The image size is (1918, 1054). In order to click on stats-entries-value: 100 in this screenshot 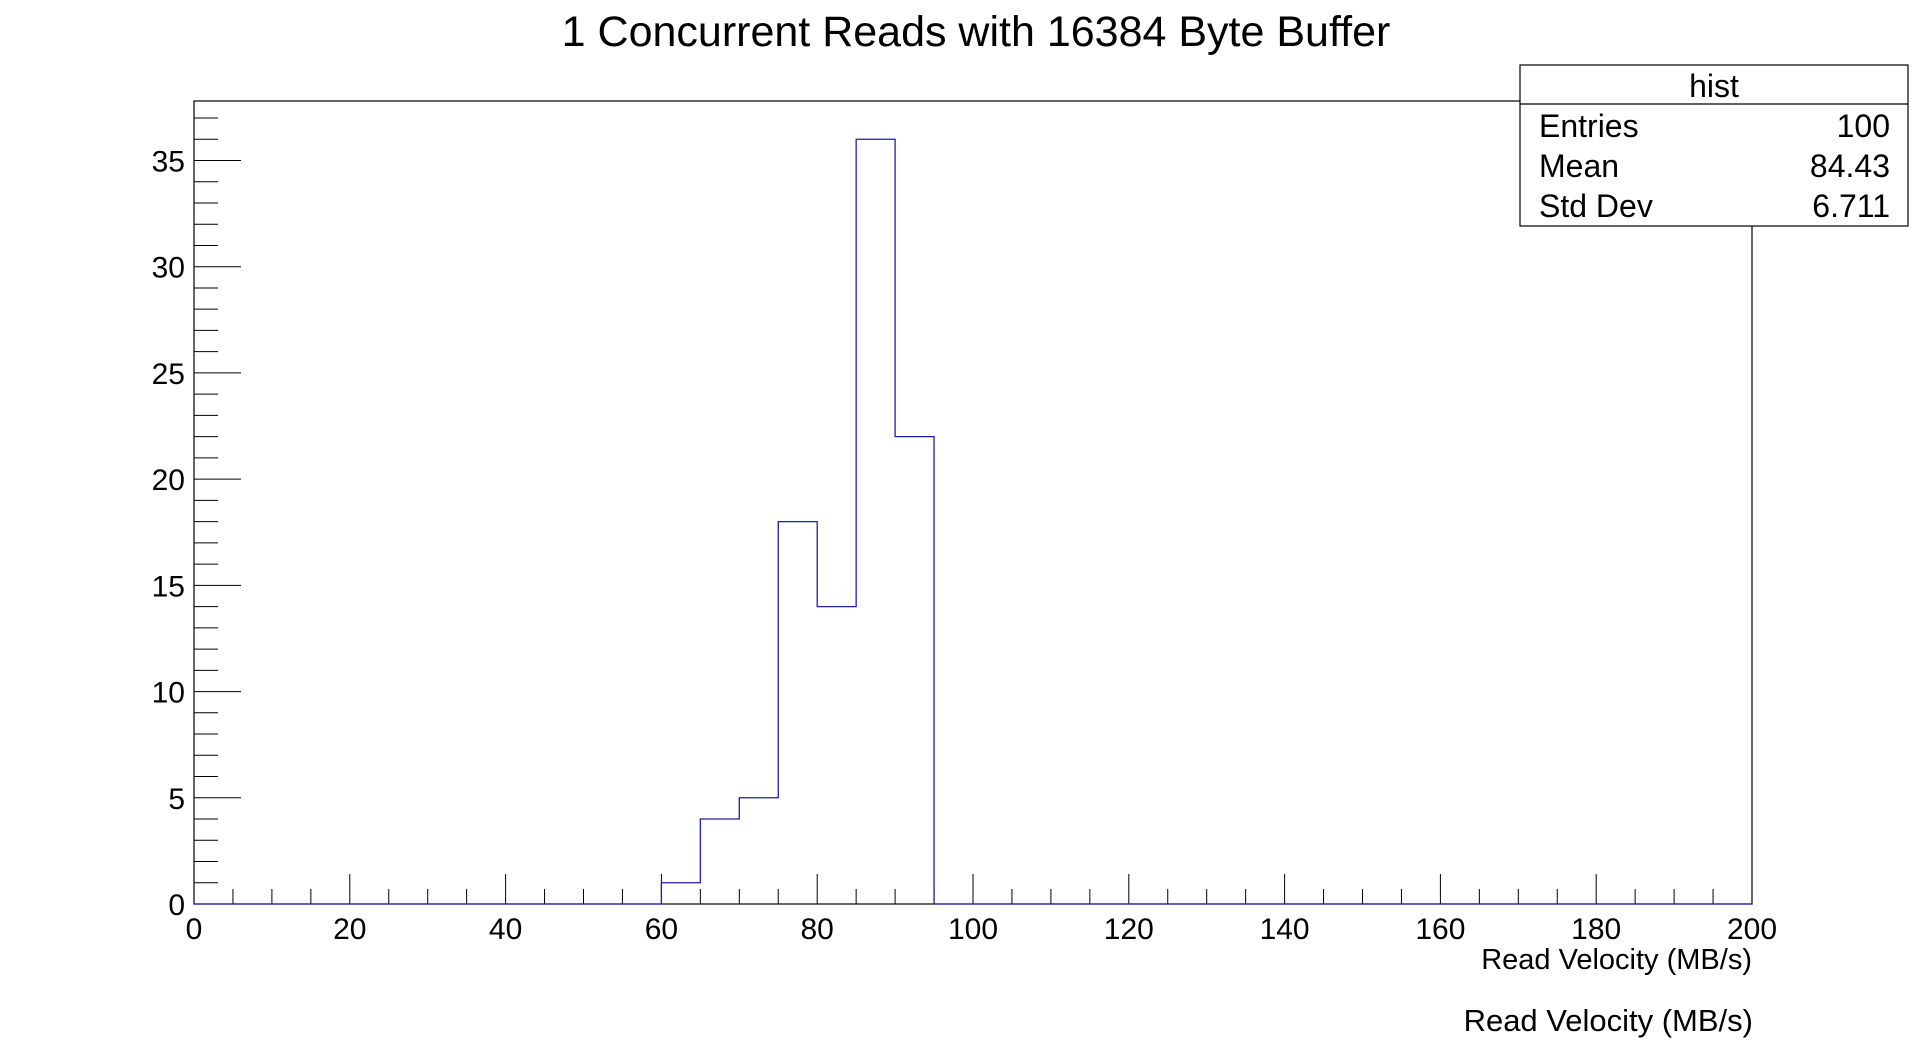, I will do `click(1863, 126)`.